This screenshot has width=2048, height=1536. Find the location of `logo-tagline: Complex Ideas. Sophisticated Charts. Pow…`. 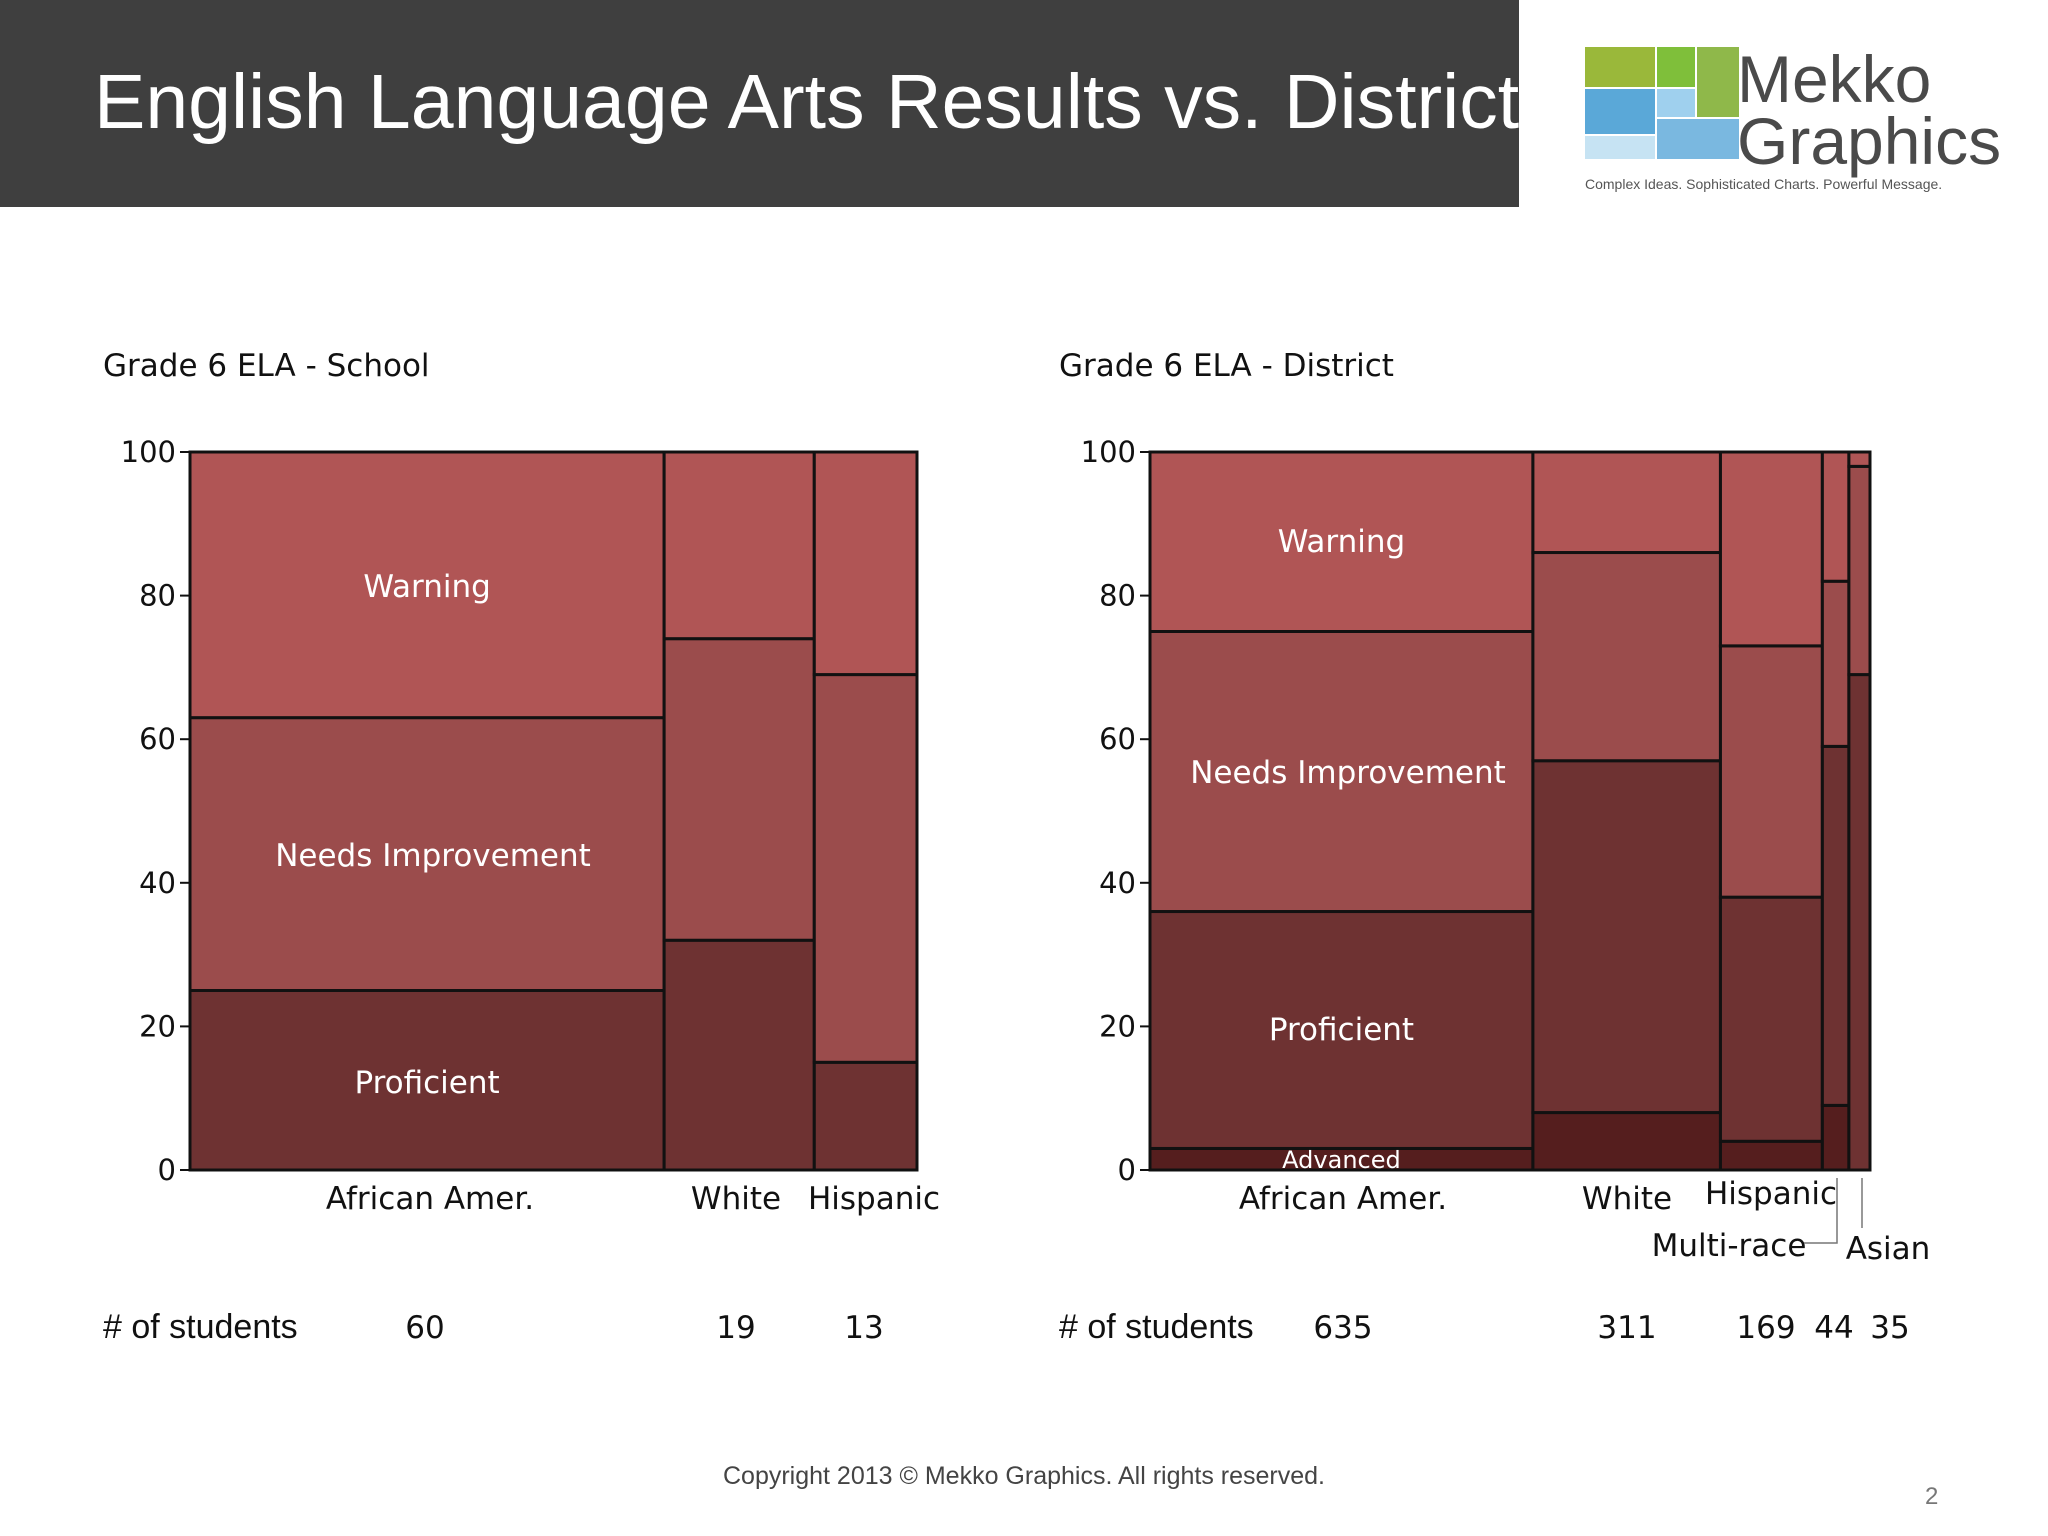

logo-tagline: Complex Ideas. Sophisticated Charts. Pow… is located at coordinates (1764, 184).